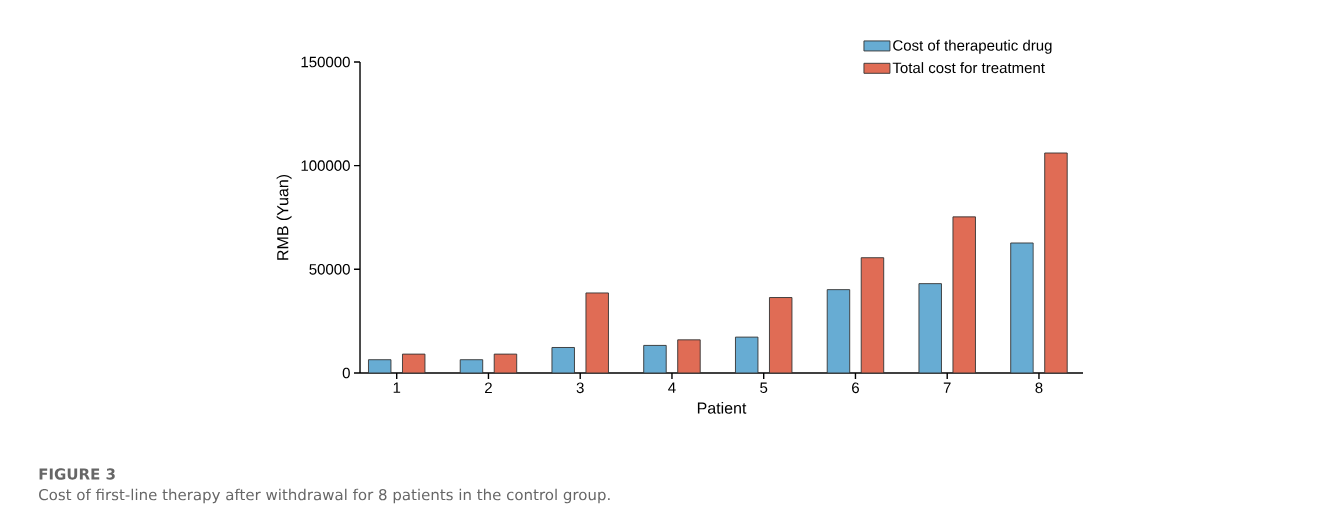  Describe the element at coordinates (947, 387) in the screenshot. I see `x-tick-label: 7` at that location.